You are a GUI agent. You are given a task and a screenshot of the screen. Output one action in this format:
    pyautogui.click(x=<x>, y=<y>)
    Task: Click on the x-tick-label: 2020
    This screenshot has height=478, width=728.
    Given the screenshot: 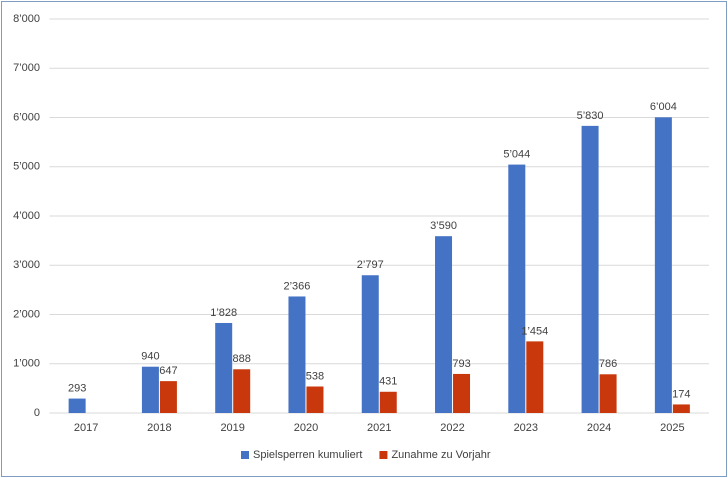 What is the action you would take?
    pyautogui.click(x=306, y=428)
    